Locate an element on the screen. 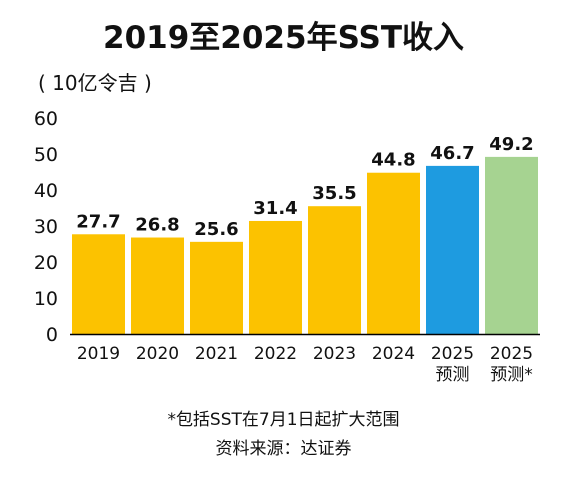 This screenshot has height=482, width=567. x-tick-label: 2022 is located at coordinates (275, 354).